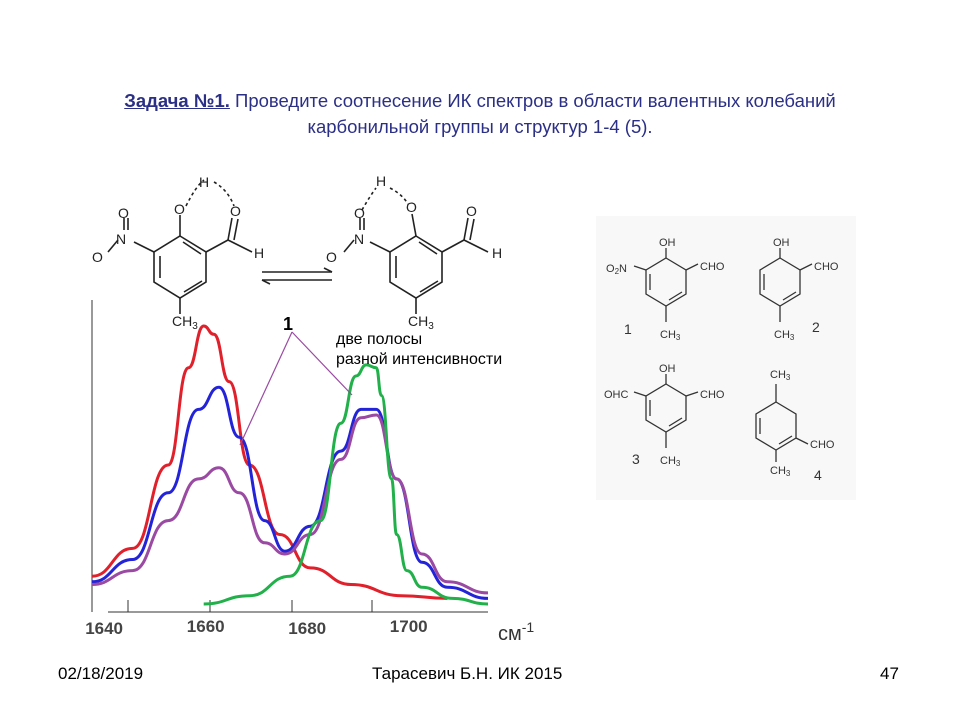 The height and width of the screenshot is (720, 960). Describe the element at coordinates (104, 628) in the screenshot. I see `x-tick-label-1640: 1640` at that location.